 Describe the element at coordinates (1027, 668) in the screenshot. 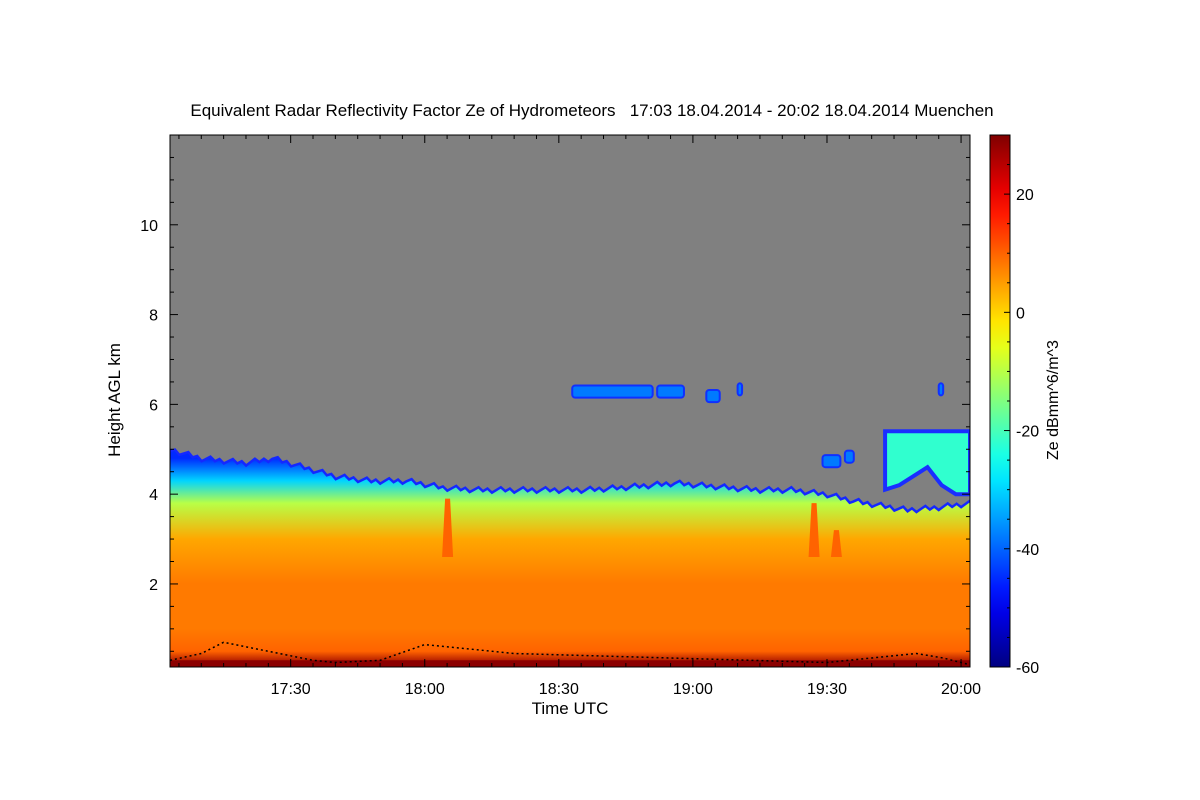

I see `colorbar-tick-label: -60` at that location.